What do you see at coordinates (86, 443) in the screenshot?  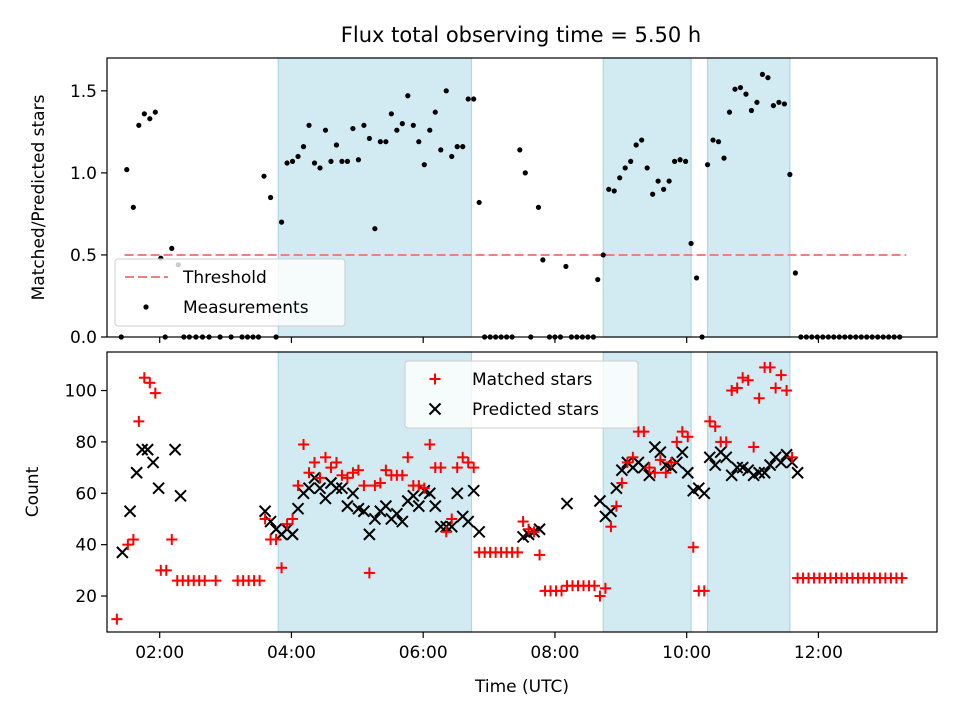 I see `y-tick-label: 80` at bounding box center [86, 443].